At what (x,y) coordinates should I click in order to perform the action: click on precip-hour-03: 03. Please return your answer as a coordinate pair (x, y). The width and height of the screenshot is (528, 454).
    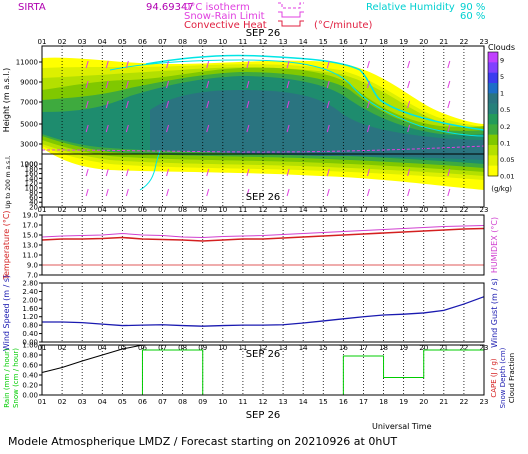
    Looking at the image, I should click on (82, 402).